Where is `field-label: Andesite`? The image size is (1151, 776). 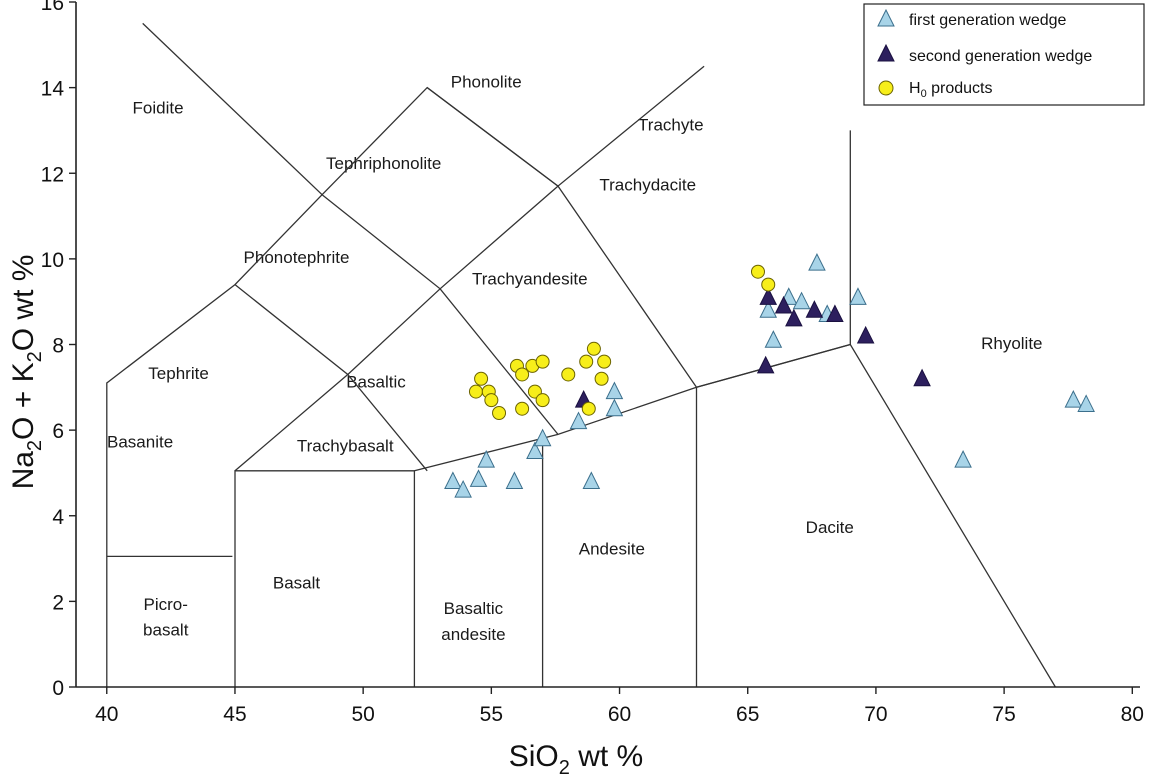 field-label: Andesite is located at coordinates (612, 548).